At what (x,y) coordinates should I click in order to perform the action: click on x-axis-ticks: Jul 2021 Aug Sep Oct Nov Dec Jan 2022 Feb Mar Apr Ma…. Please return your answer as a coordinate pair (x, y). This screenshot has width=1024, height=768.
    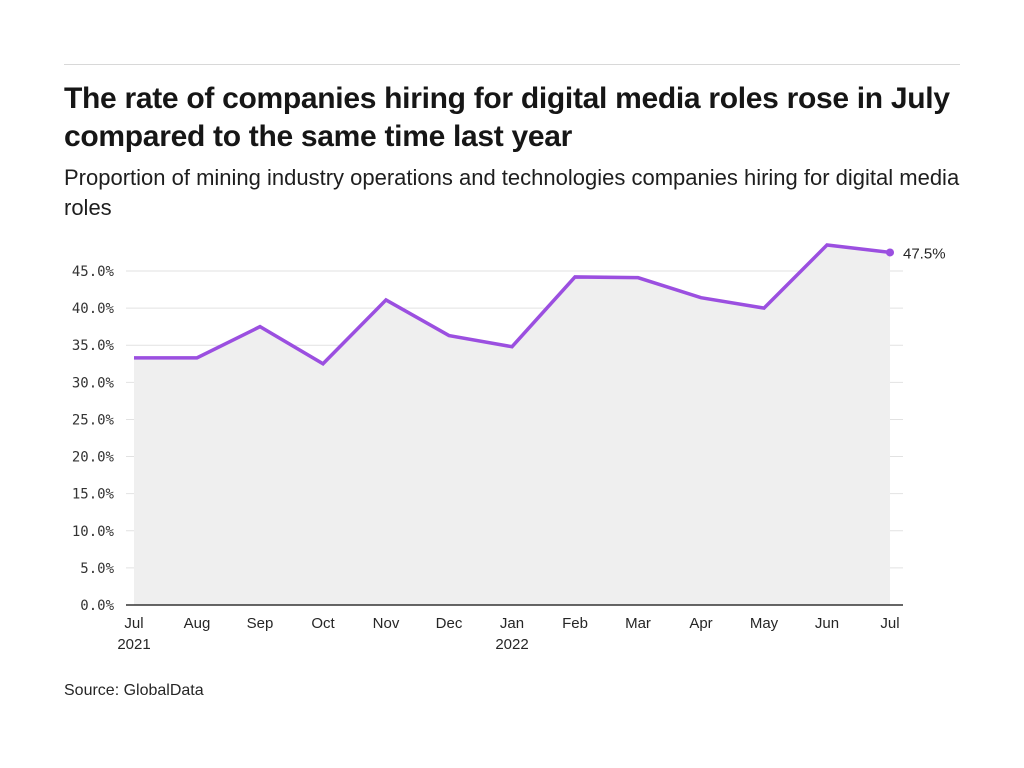
    Looking at the image, I should click on (508, 634).